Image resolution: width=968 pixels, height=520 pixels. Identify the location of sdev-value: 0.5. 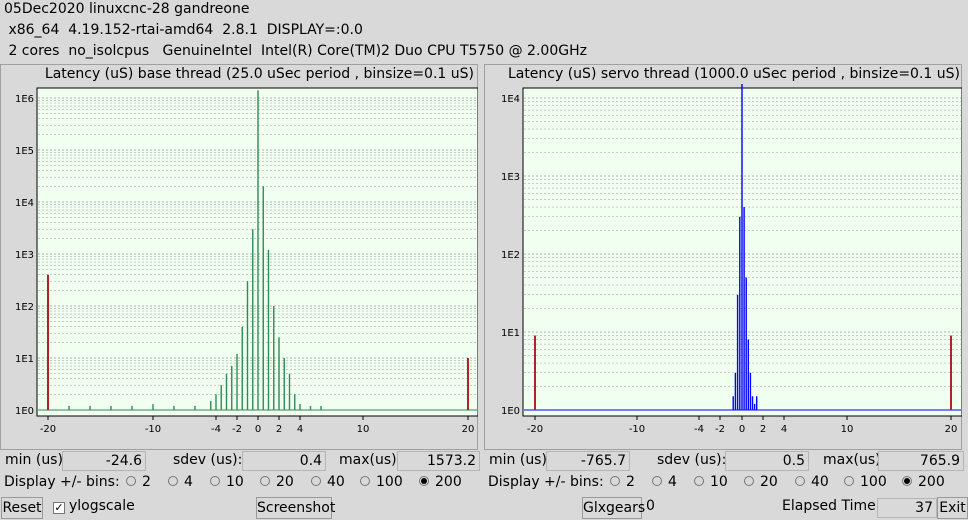
(767, 461).